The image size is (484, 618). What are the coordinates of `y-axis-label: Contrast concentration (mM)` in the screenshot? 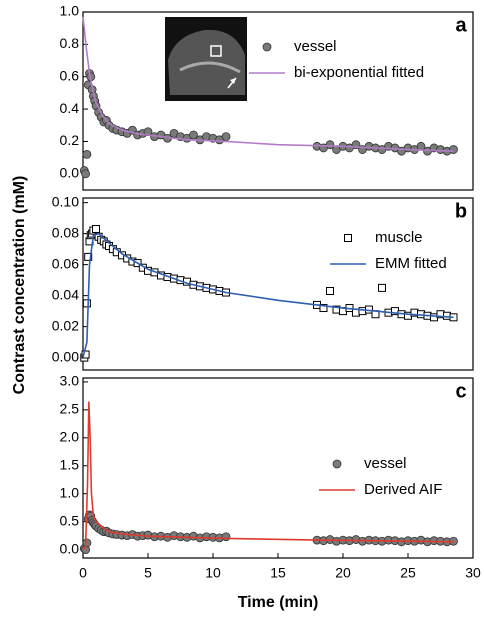 It's located at (19, 285).